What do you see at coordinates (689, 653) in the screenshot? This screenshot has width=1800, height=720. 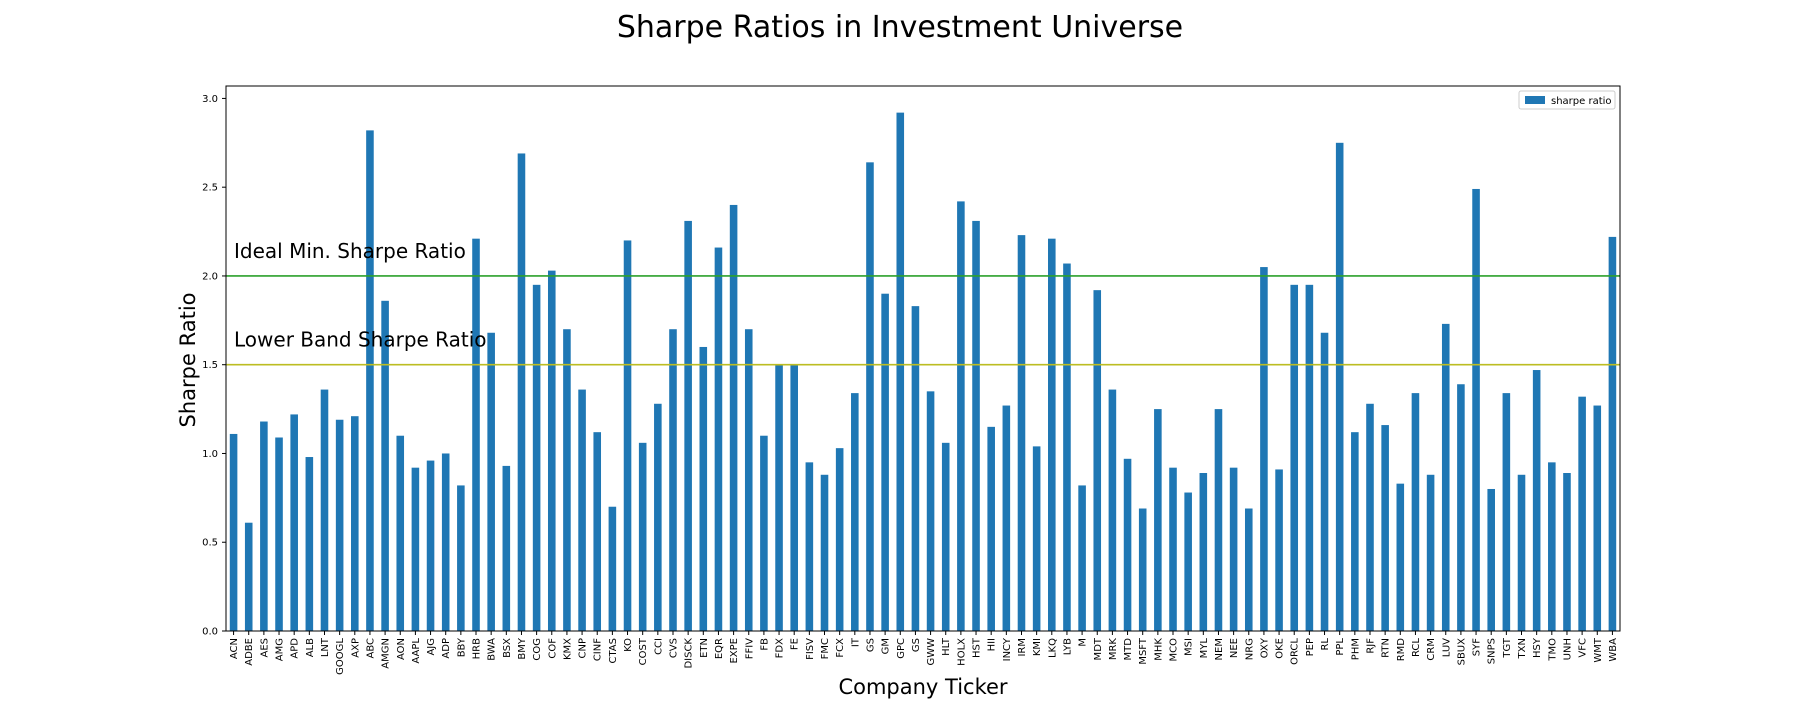 I see `x-tick-label: DISCK` at bounding box center [689, 653].